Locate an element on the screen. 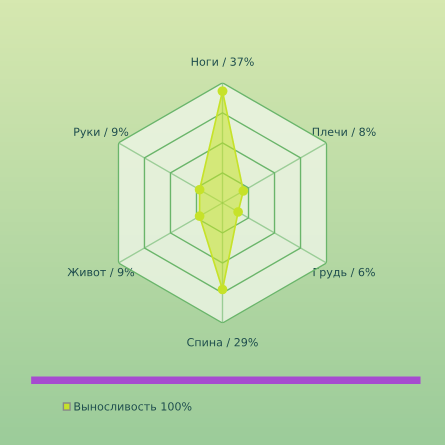 This screenshot has height=445, width=445. spoke-label: Плечи / 8% is located at coordinates (344, 132).